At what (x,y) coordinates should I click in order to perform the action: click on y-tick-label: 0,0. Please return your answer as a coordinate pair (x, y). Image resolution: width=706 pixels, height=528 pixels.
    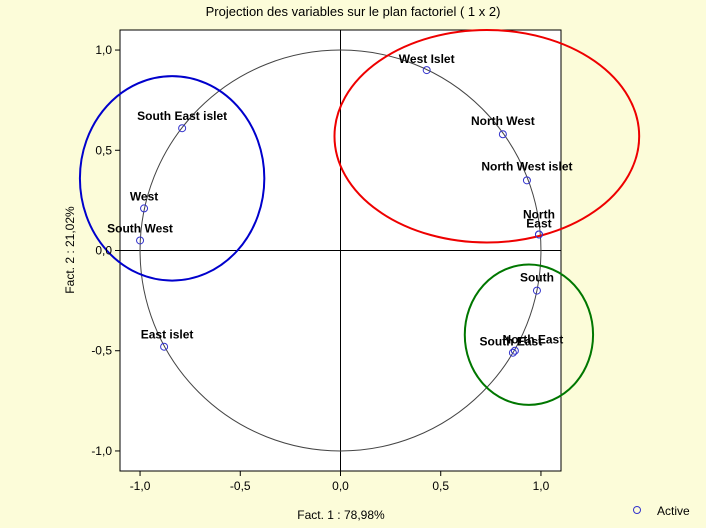
    Looking at the image, I should click on (103, 251).